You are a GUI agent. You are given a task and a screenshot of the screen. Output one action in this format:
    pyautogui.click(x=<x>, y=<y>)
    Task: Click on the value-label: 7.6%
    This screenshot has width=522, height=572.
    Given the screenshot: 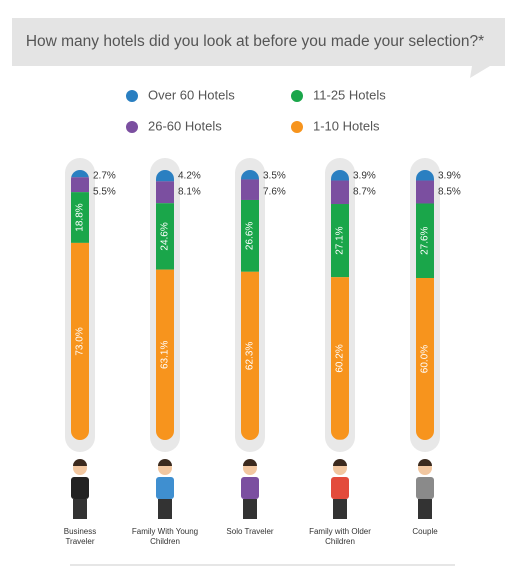 What is the action you would take?
    pyautogui.click(x=274, y=192)
    